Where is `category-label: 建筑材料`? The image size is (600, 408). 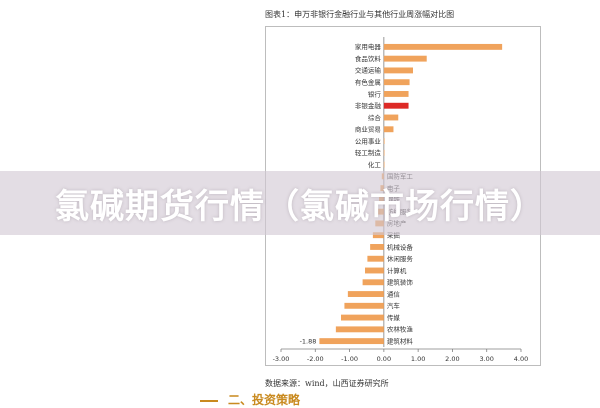 category-label: 建筑材料 is located at coordinates (400, 340).